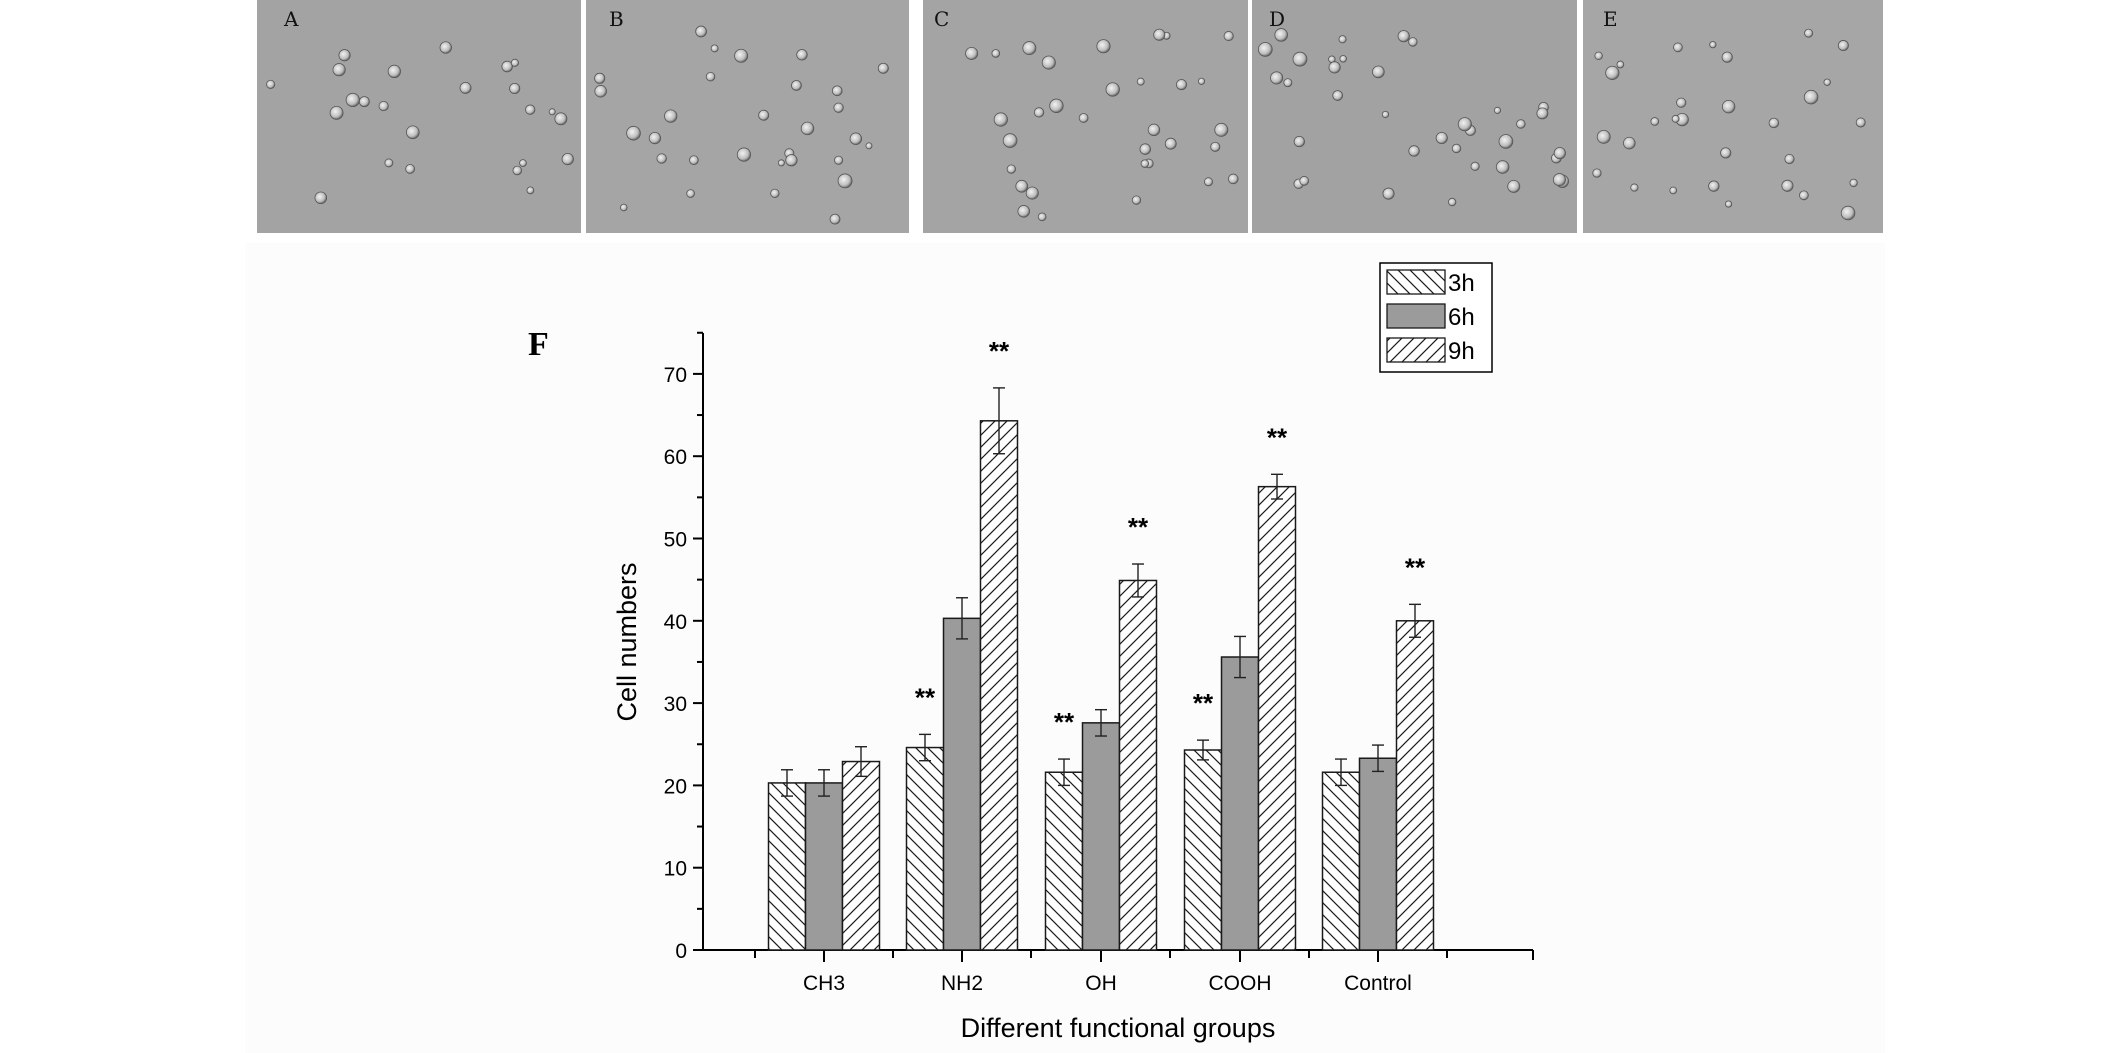 The height and width of the screenshot is (1053, 2126). I want to click on x-tick-label-control: Control, so click(1378, 983).